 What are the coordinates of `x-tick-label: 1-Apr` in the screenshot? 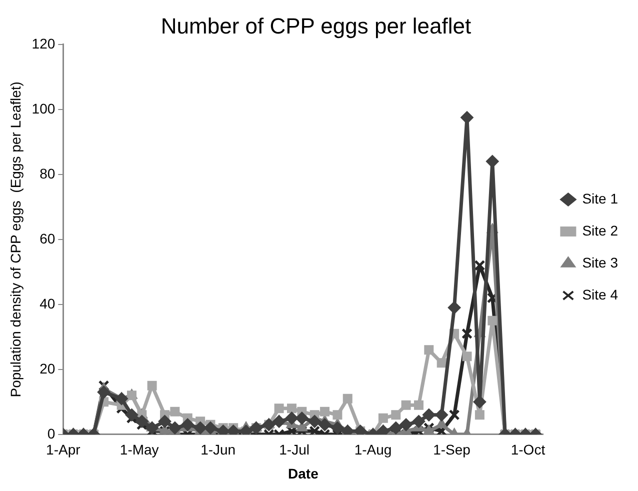 It's located at (63, 450).